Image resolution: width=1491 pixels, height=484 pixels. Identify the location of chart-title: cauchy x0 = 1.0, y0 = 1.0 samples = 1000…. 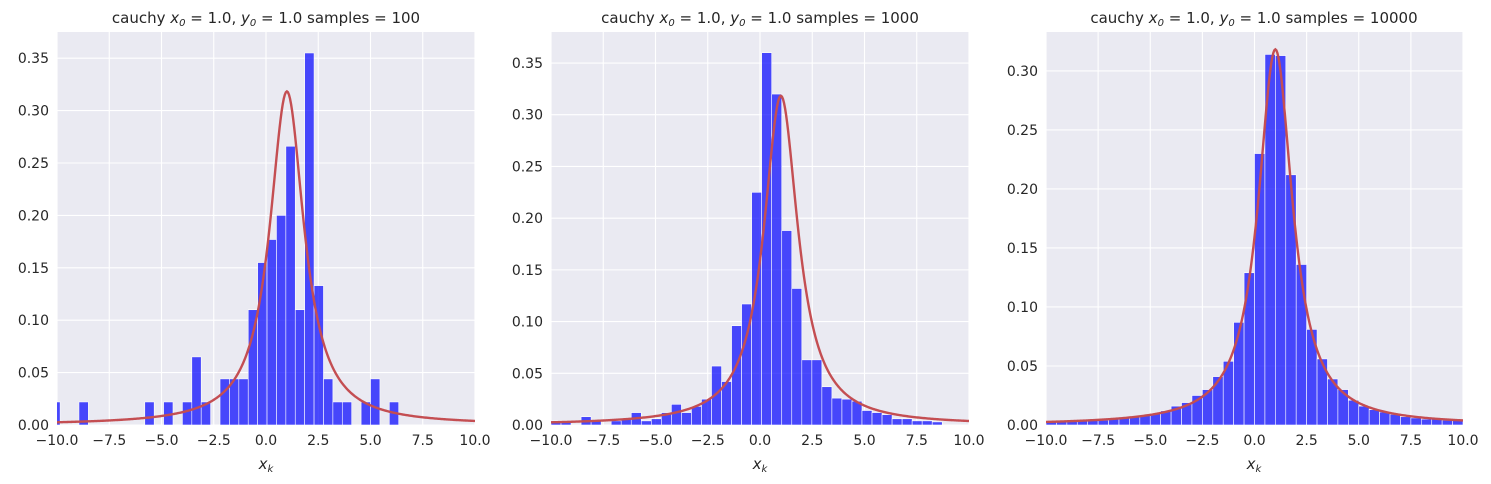
(1253, 19).